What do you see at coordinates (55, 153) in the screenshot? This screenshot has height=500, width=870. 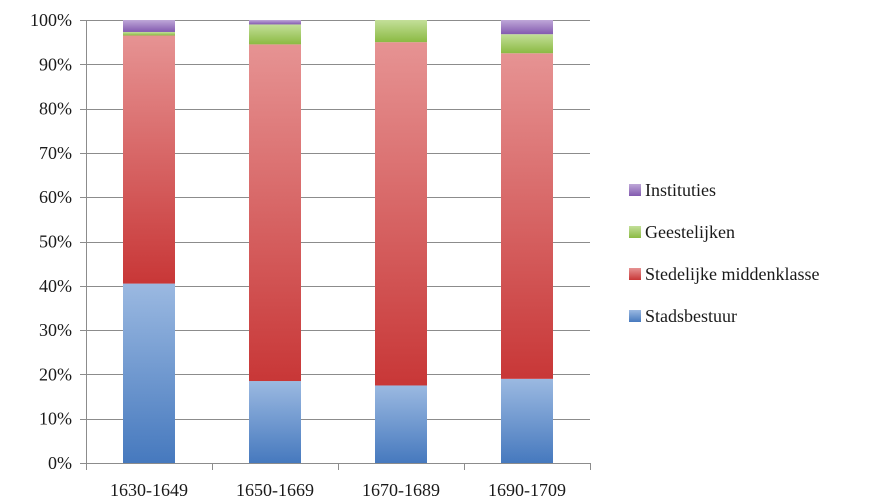 I see `y-tick-label: 70%` at bounding box center [55, 153].